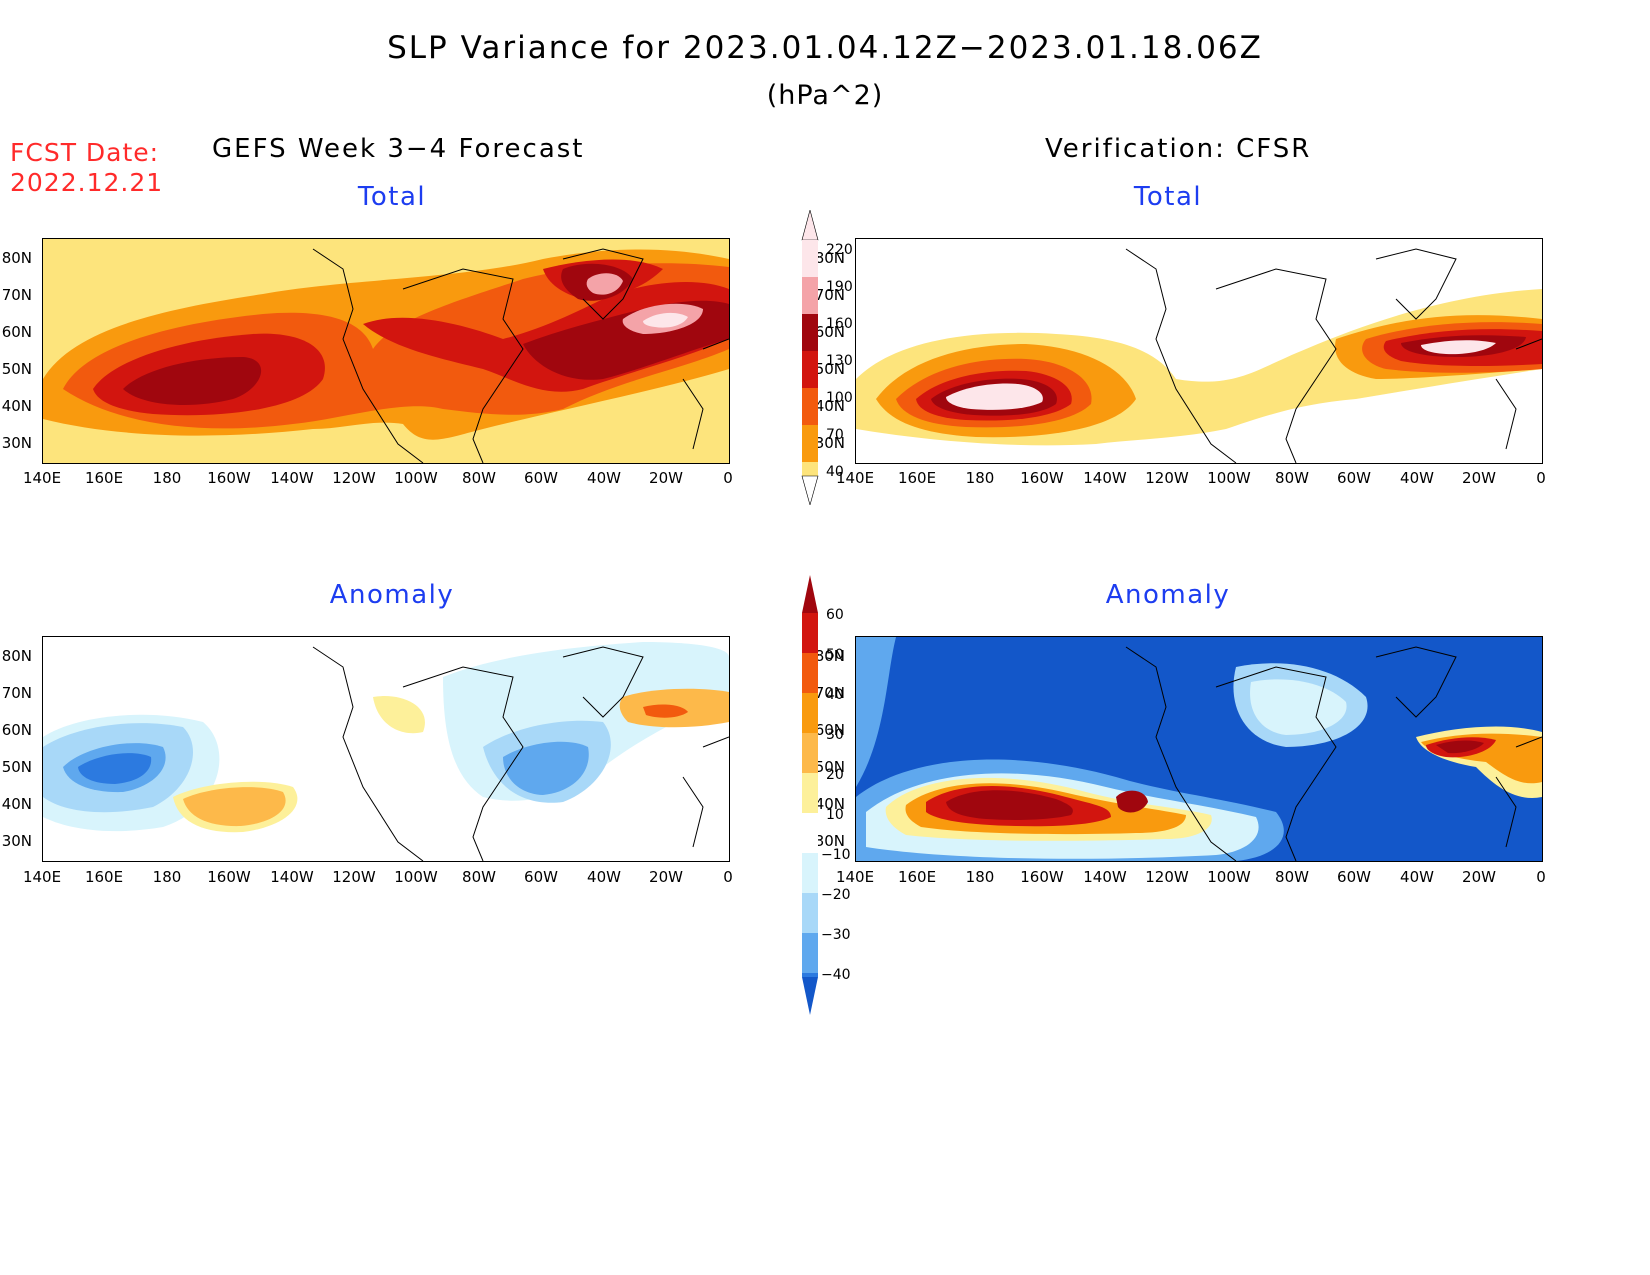 The height and width of the screenshot is (1275, 1650). What do you see at coordinates (825, 95) in the screenshot?
I see `figure-units: (hPa^2)` at bounding box center [825, 95].